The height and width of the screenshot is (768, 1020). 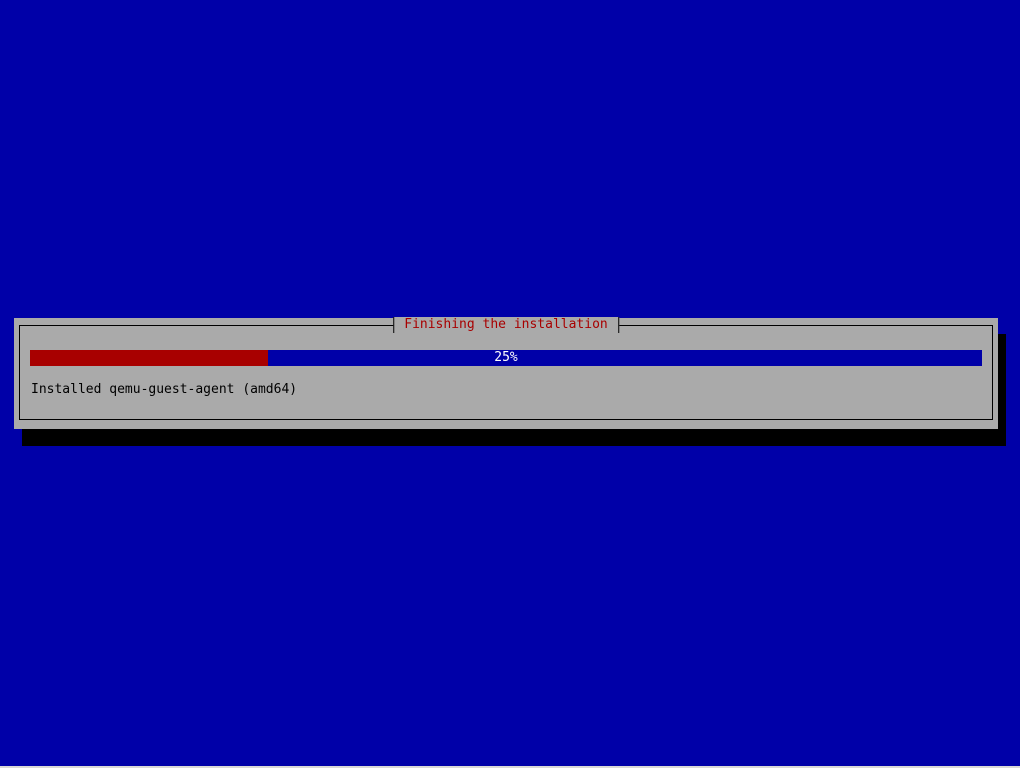 What do you see at coordinates (506, 368) in the screenshot?
I see `dialog-frame: Finishing the installation` at bounding box center [506, 368].